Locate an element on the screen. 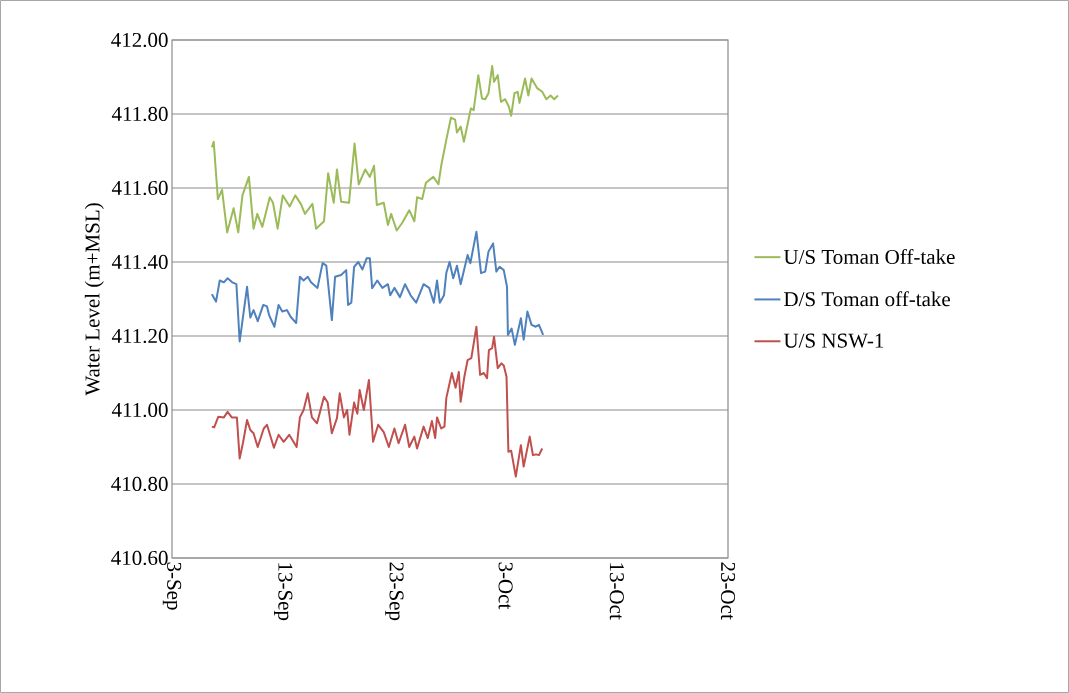 The image size is (1069, 693). y-tick-label: 411.80 is located at coordinates (139, 114).